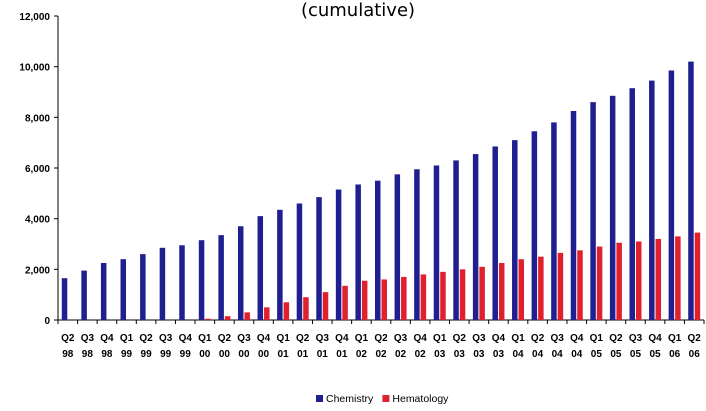  What do you see at coordinates (37, 270) in the screenshot?
I see `y-tick-label: 2,000` at bounding box center [37, 270].